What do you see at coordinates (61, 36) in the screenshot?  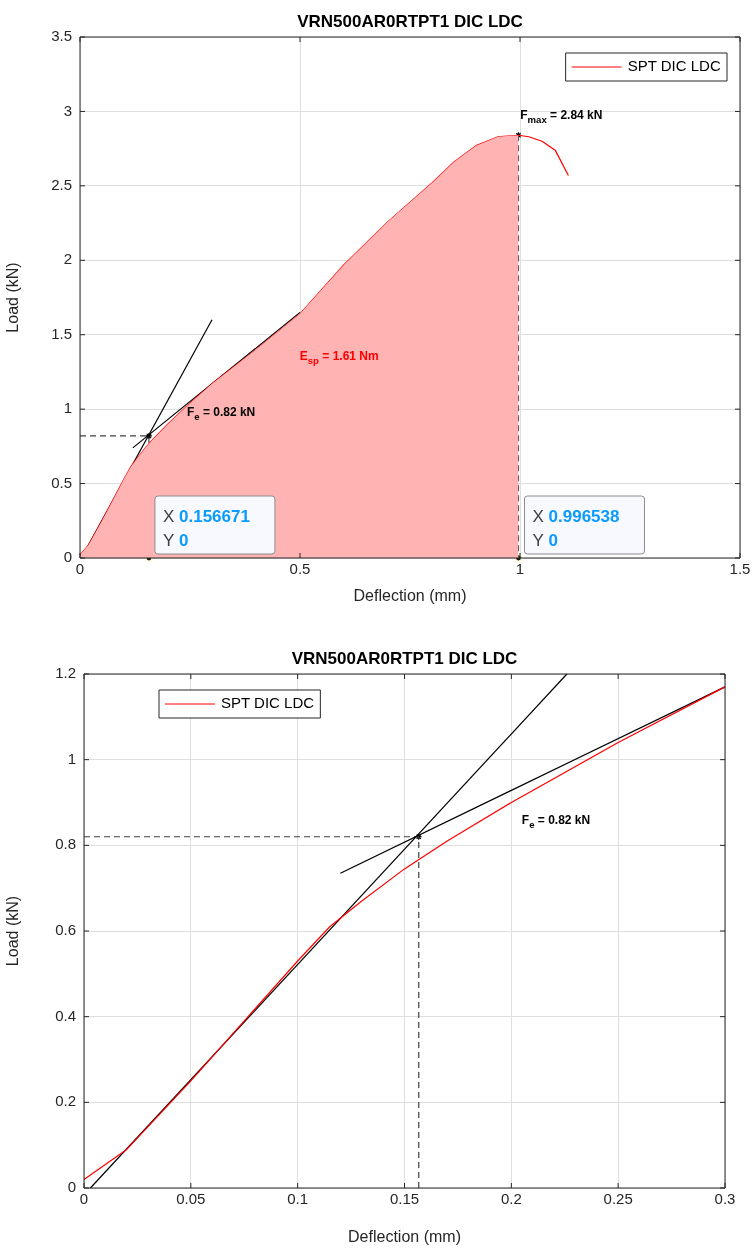 I see `y-tick-label: 3.5` at bounding box center [61, 36].